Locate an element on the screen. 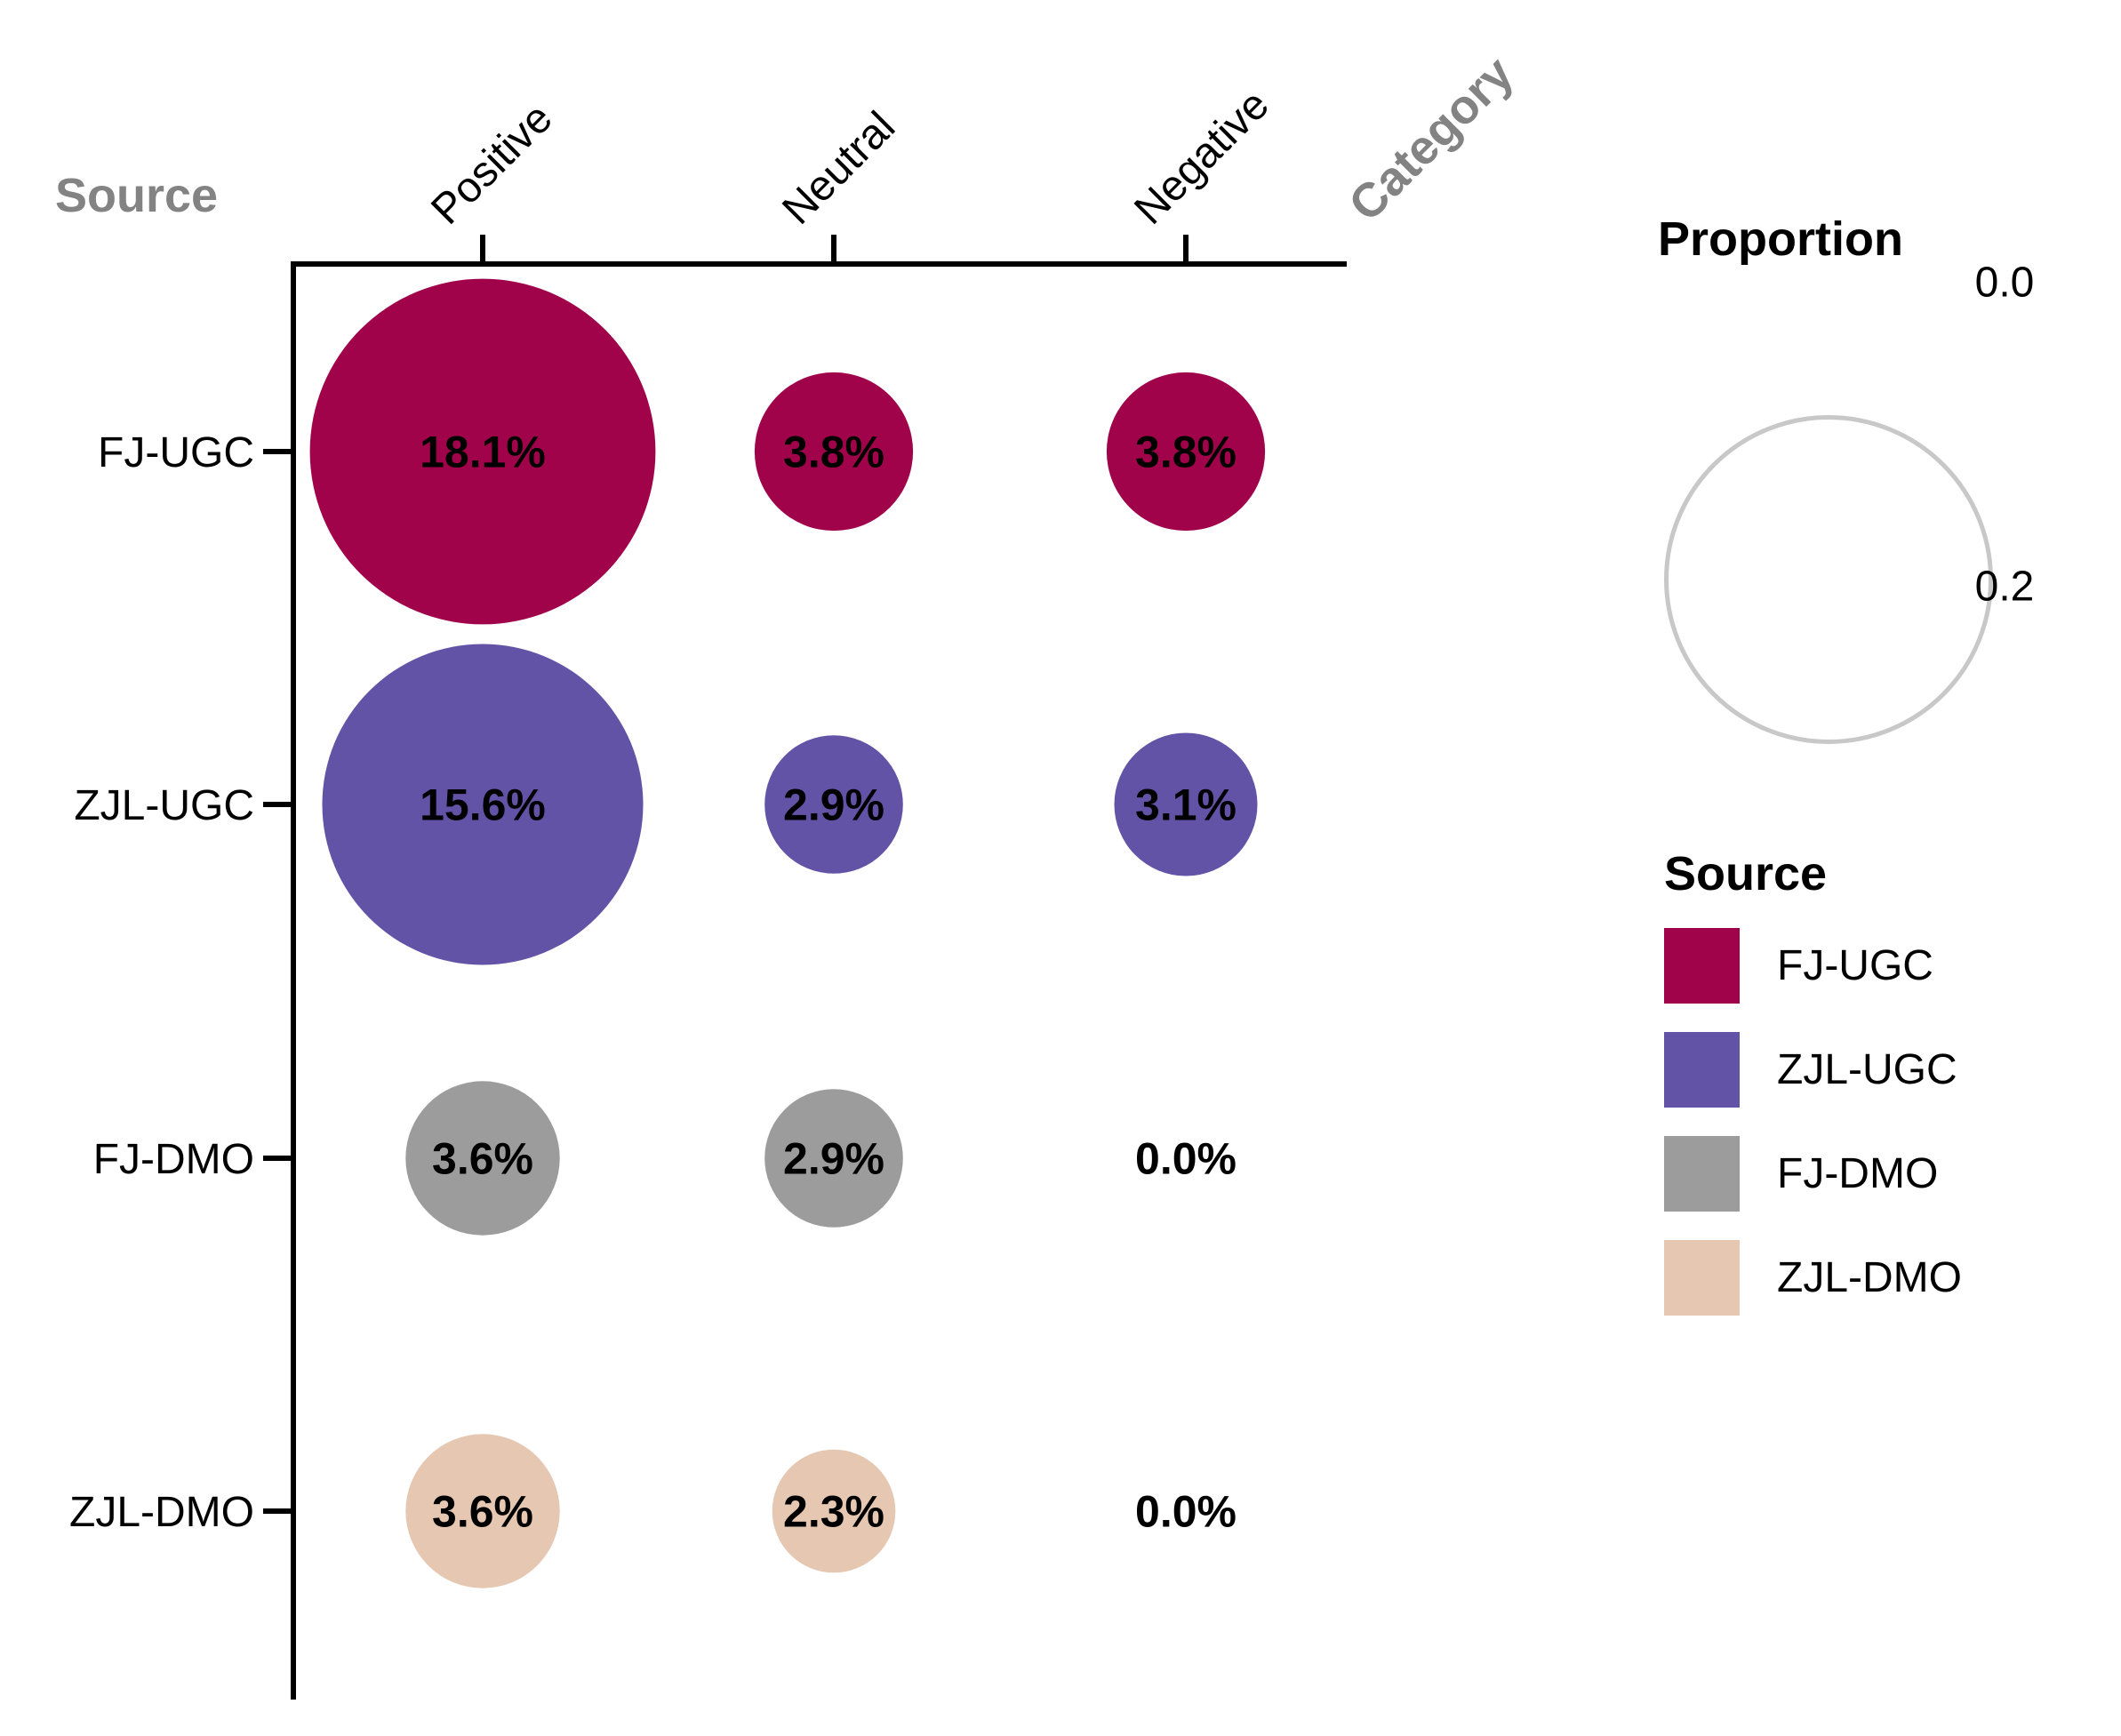  value-label-fj-ugc-neutral: 3.8% is located at coordinates (833, 452).